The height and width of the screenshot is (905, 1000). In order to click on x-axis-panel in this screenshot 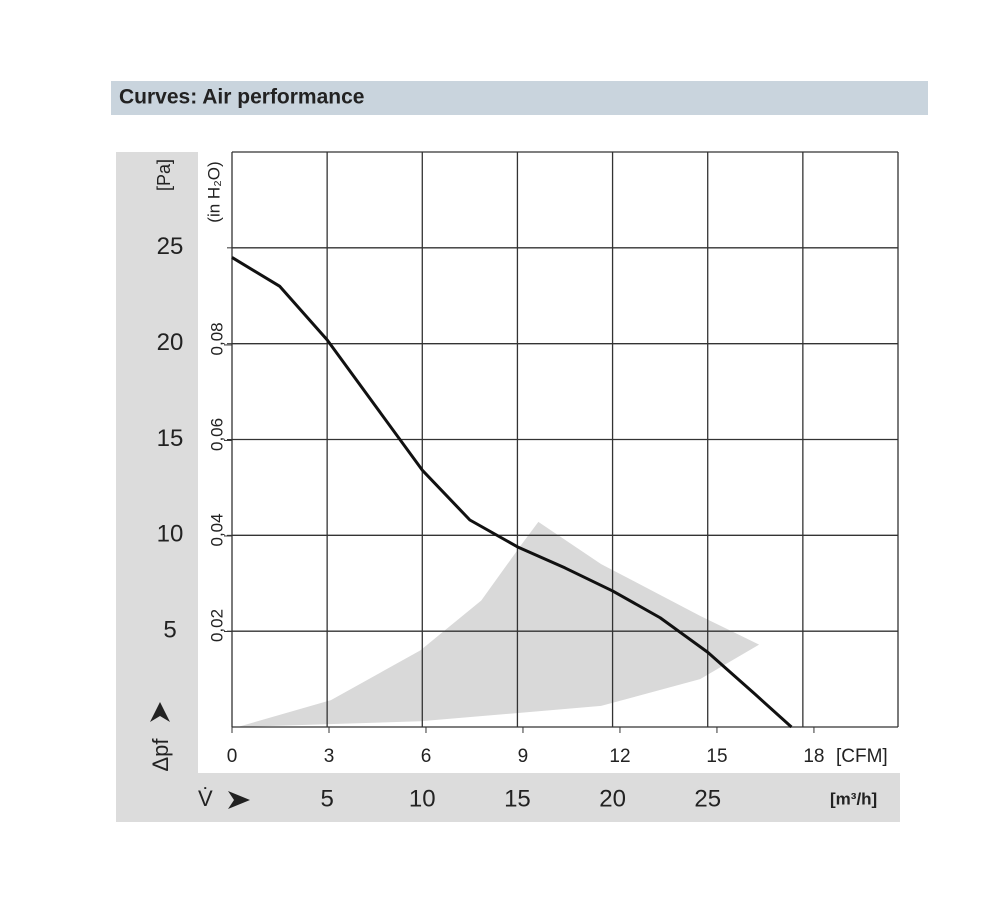, I will do `click(508, 797)`.